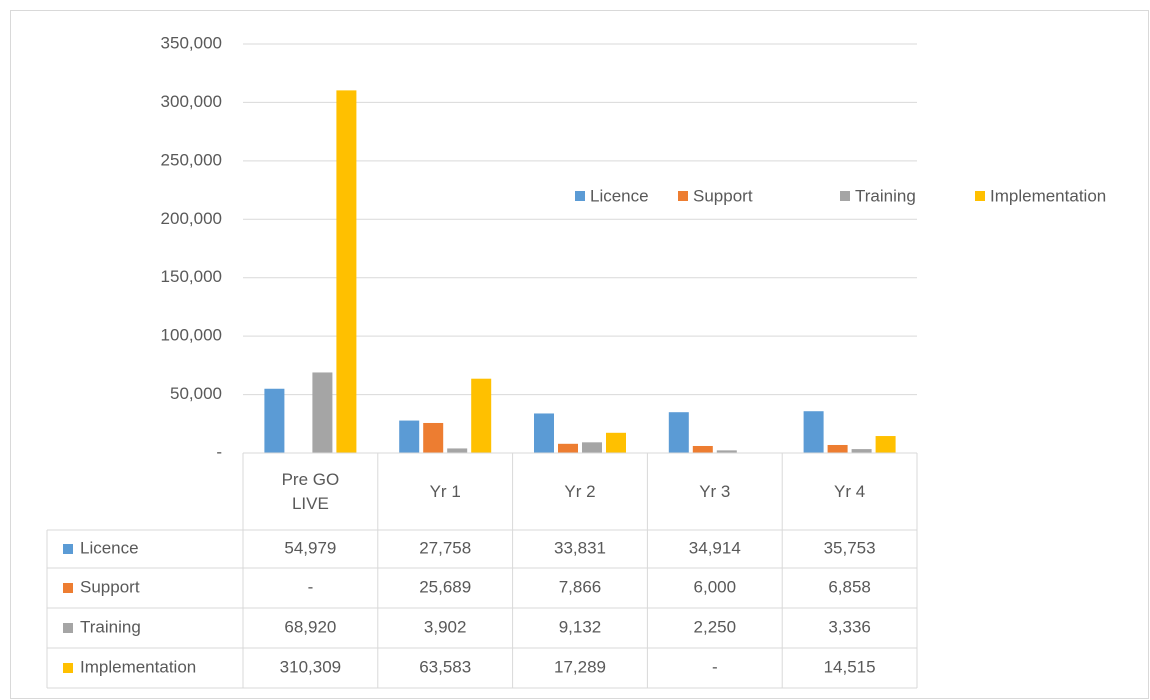  Describe the element at coordinates (1048, 195) in the screenshot. I see `legend-label: Implementation` at that location.